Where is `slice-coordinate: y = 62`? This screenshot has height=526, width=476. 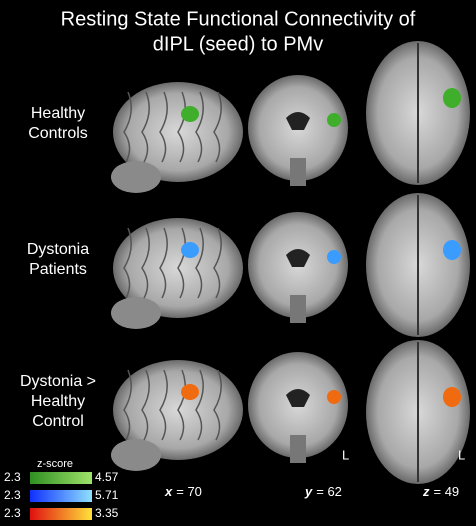 slice-coordinate: y = 62 is located at coordinates (323, 491).